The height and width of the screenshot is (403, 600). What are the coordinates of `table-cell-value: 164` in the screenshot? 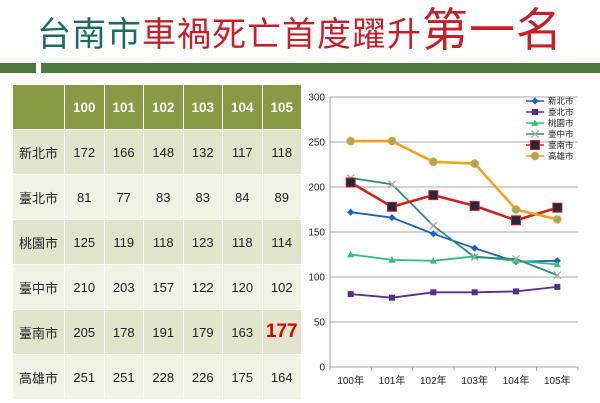 It's located at (281, 377).